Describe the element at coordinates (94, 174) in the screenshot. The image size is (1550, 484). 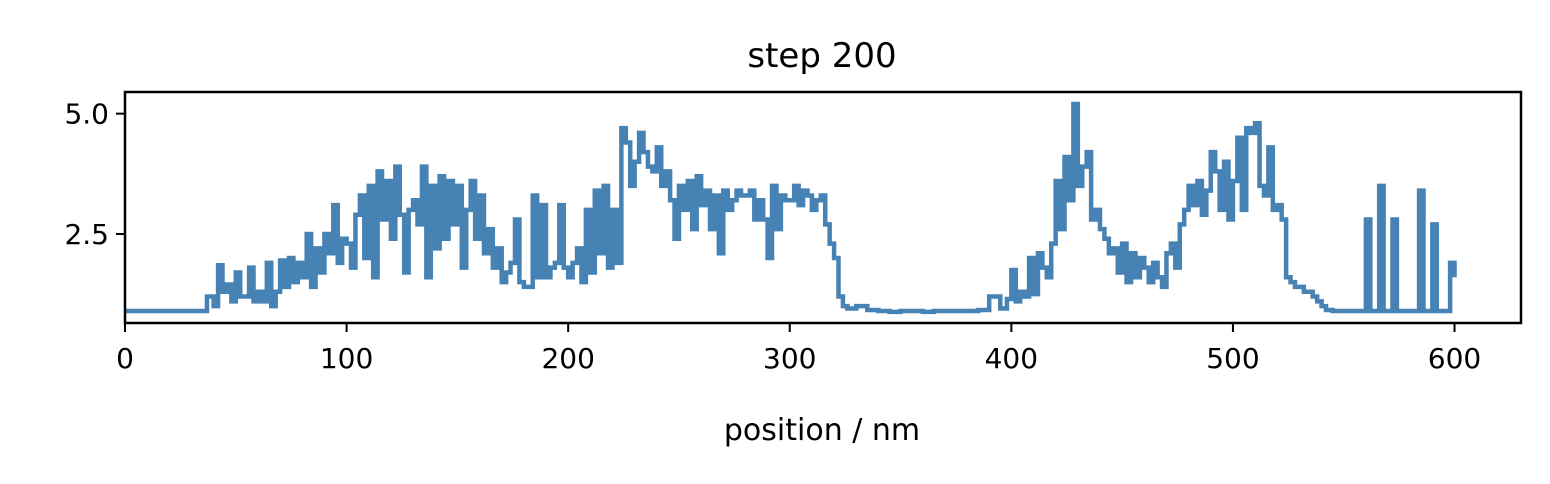
I see `y-axis: 2.5 5.0` at that location.